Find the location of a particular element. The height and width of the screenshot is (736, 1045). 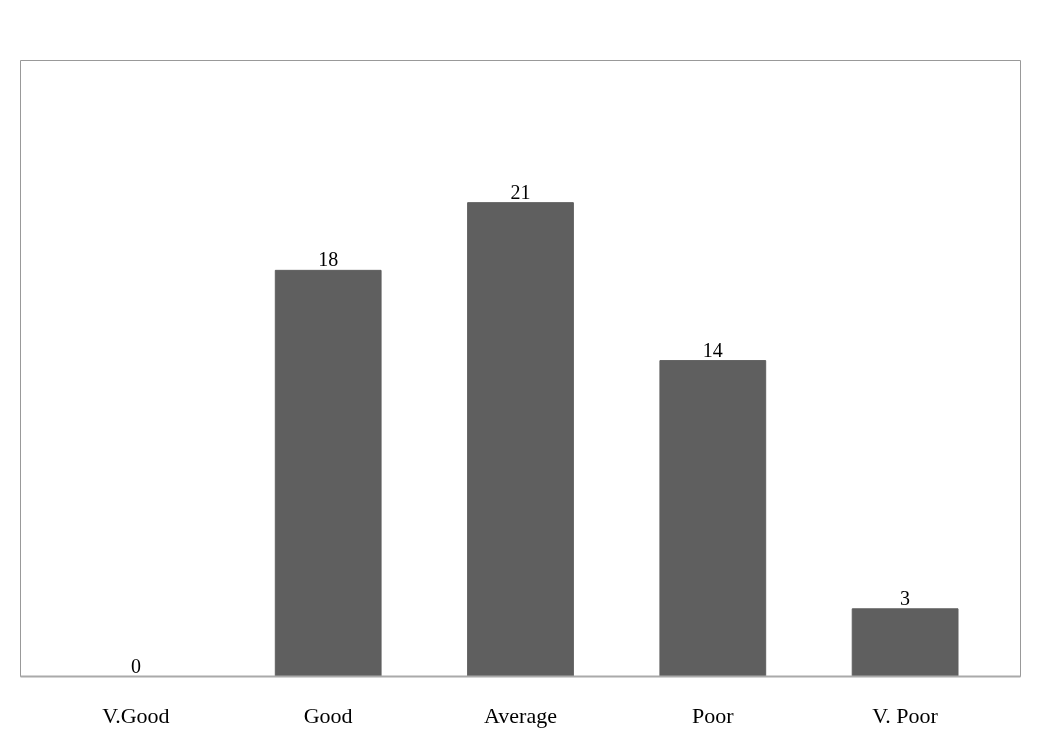

data-label: 18 is located at coordinates (328, 259).